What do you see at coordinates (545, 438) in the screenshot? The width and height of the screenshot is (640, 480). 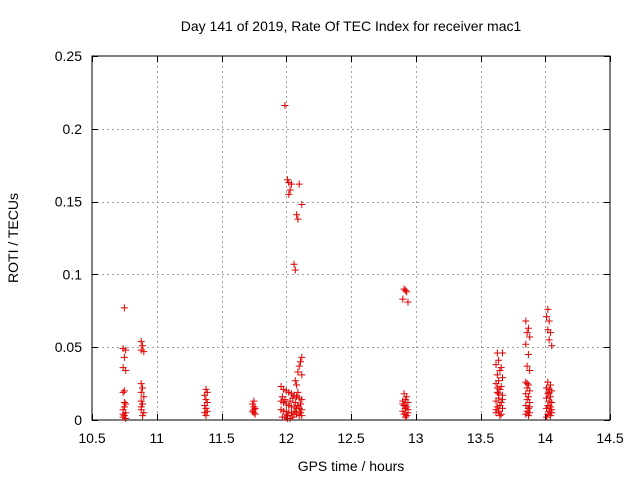 I see `x-tick-label: 14` at bounding box center [545, 438].